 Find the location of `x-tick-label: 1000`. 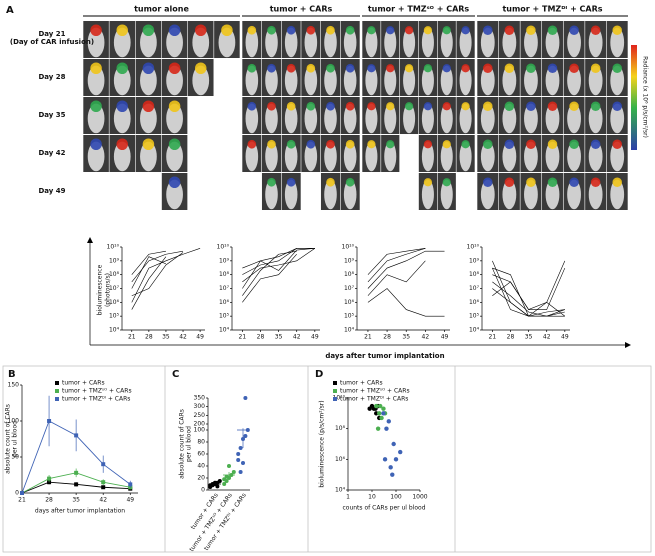

x-tick-label: 1000 is located at coordinates (419, 497).